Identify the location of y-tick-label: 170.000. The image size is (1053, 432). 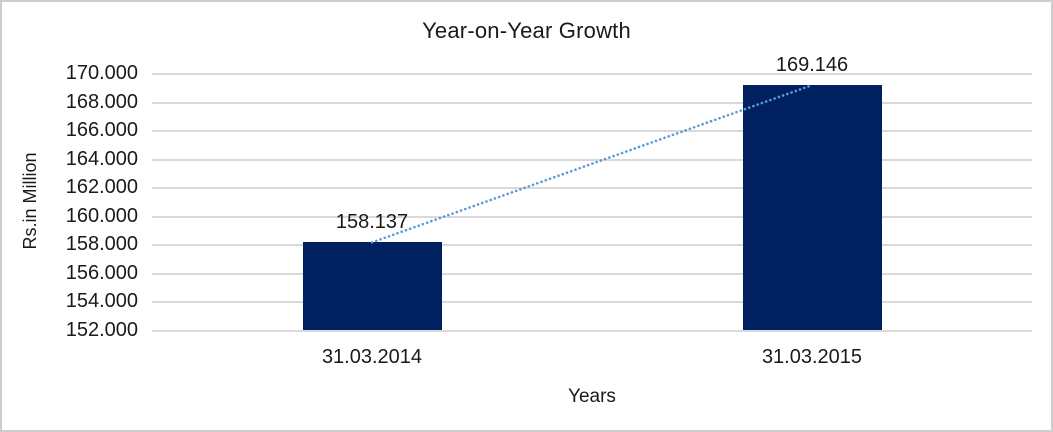
(101, 73).